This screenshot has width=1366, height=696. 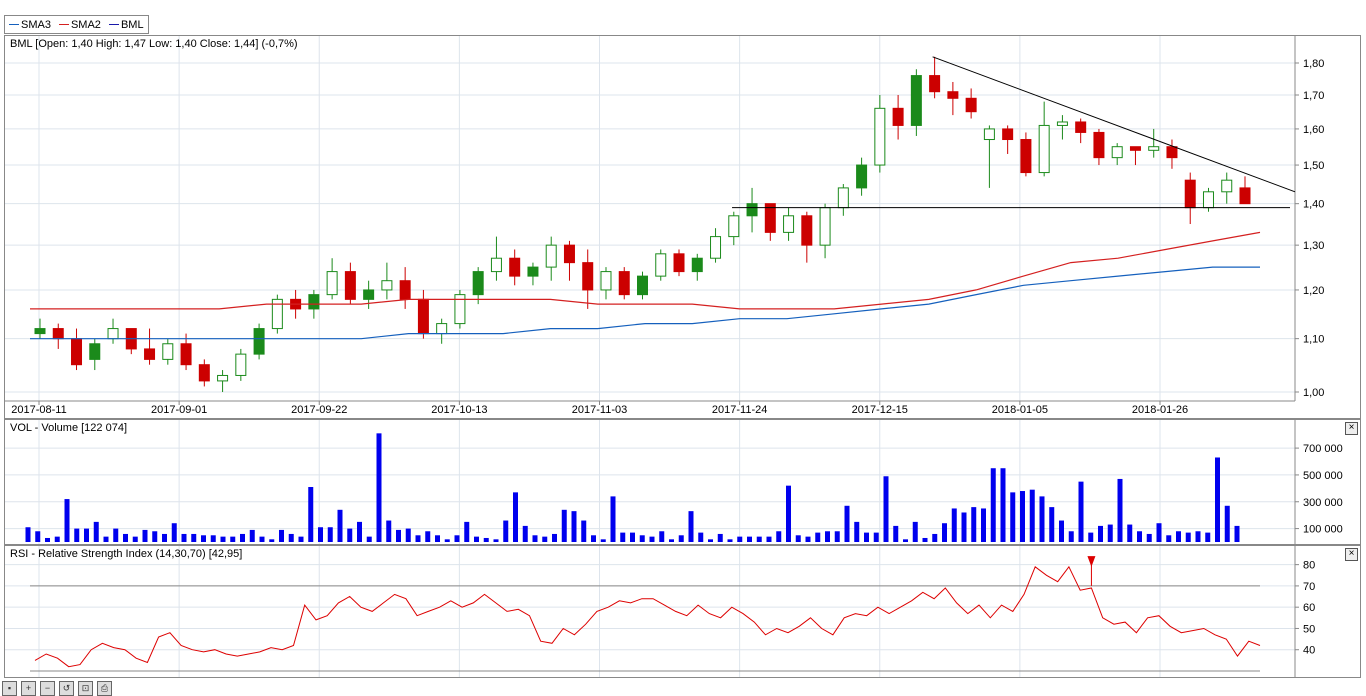 I want to click on trendline-resistance, so click(x=1114, y=124).